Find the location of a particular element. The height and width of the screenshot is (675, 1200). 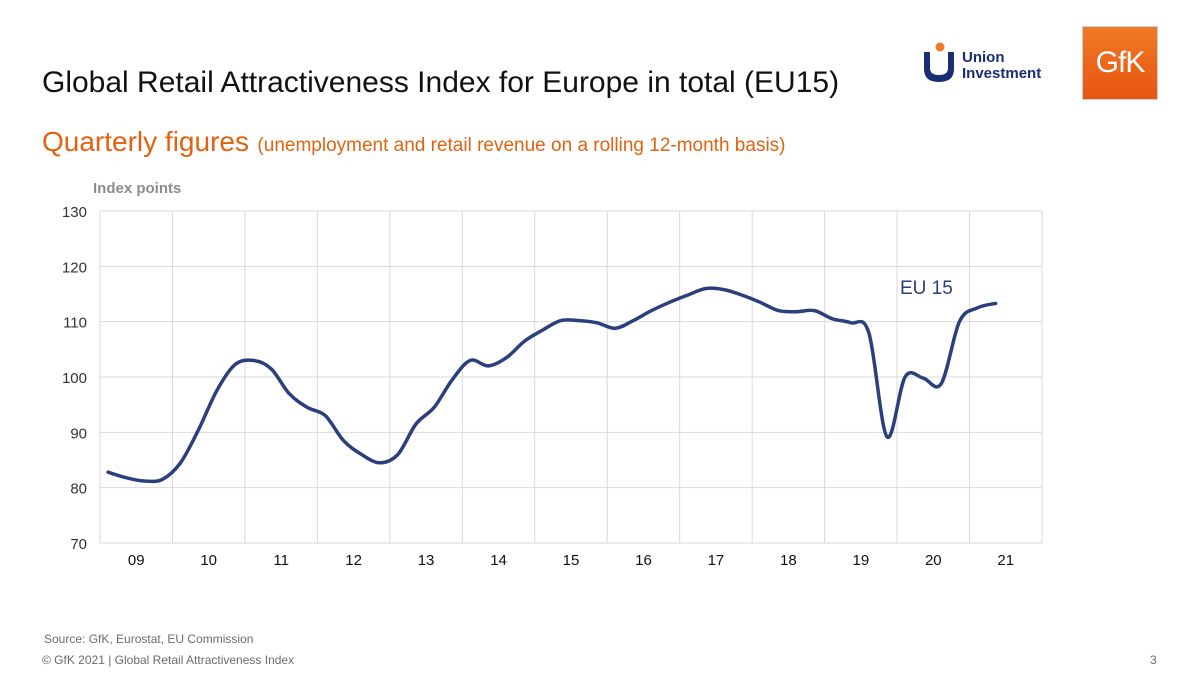

y-tick-label: 120 is located at coordinates (74, 267).